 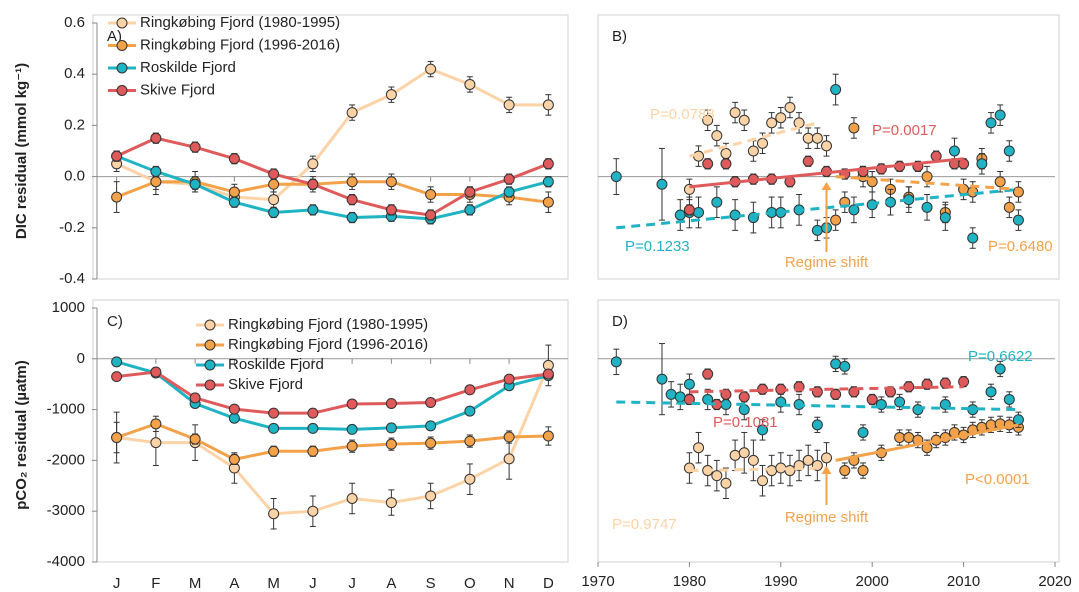 I want to click on trend-p-value: P=0.9747, so click(x=644, y=524).